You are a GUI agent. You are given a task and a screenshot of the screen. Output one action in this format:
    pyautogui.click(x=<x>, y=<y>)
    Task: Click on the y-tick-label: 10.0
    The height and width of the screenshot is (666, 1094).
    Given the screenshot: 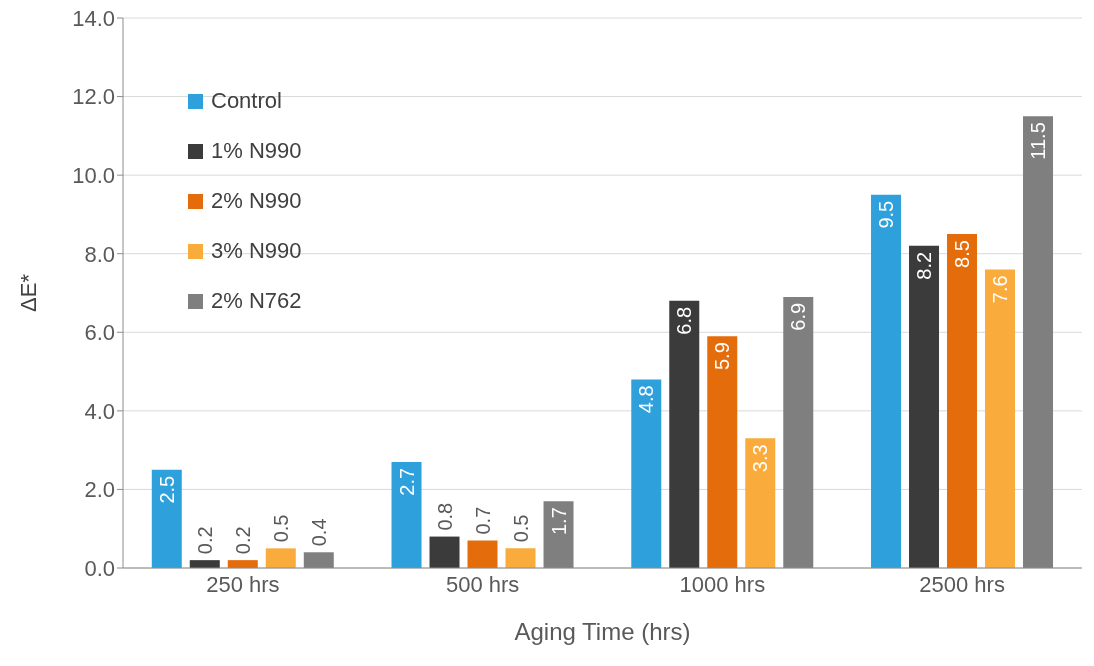 What is the action you would take?
    pyautogui.click(x=93, y=175)
    